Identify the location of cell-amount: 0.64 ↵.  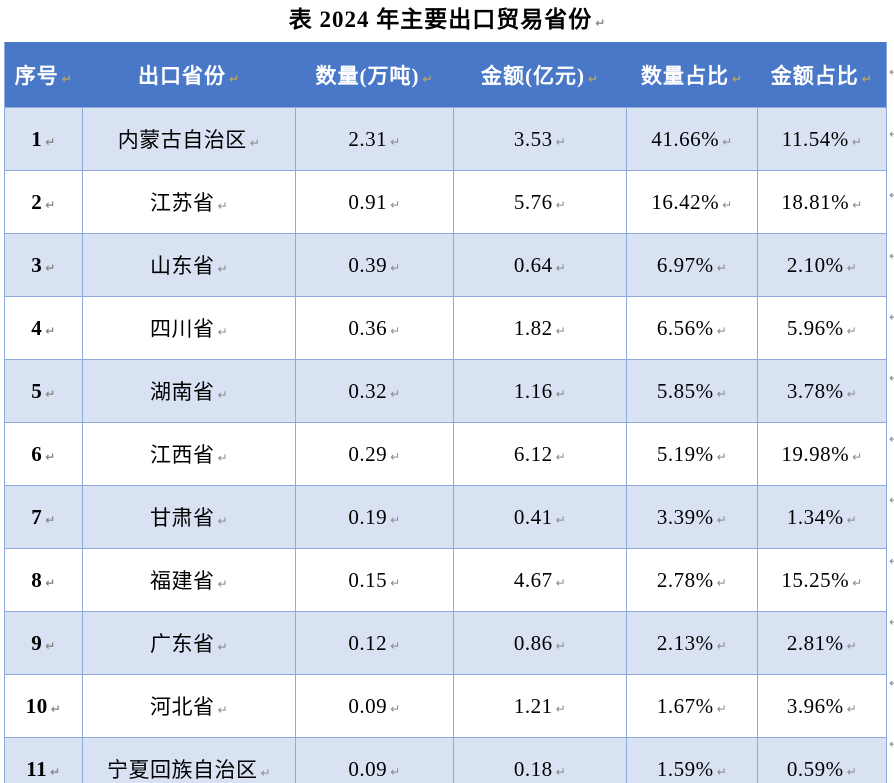
(540, 265).